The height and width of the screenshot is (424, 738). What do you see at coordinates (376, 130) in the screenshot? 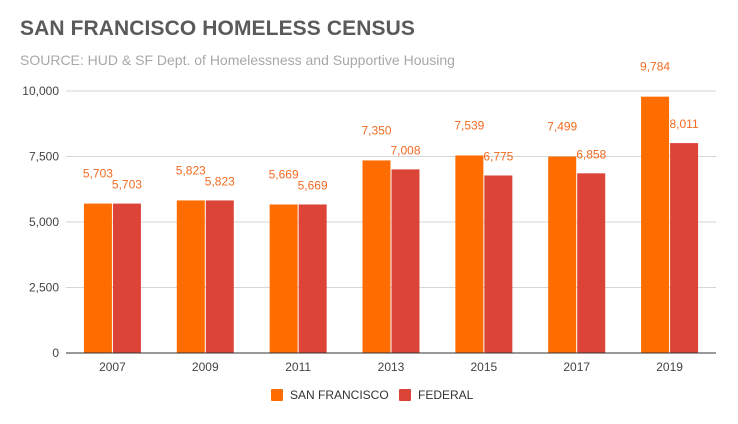
I see `data-label-san-francisco-2013: 7,350` at bounding box center [376, 130].